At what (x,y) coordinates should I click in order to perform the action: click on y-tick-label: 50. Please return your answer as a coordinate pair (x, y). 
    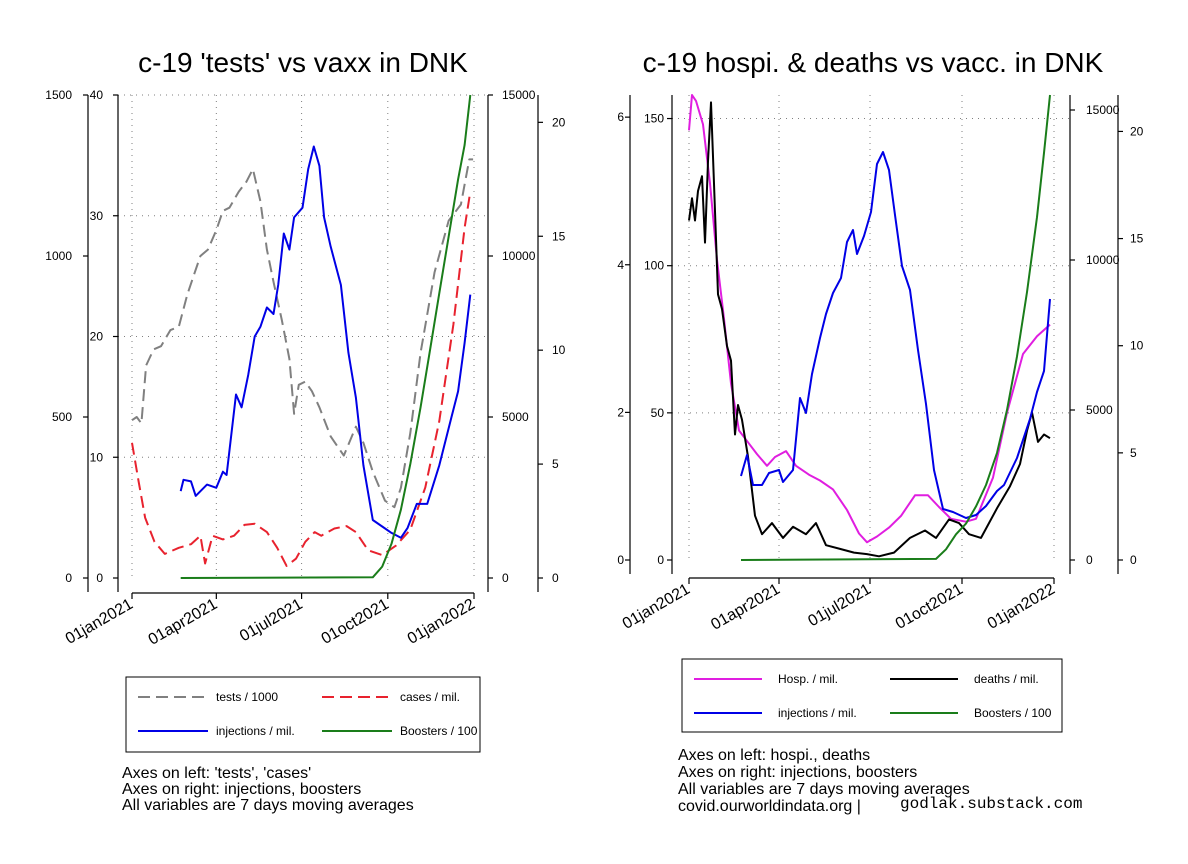
    Looking at the image, I should click on (658, 413).